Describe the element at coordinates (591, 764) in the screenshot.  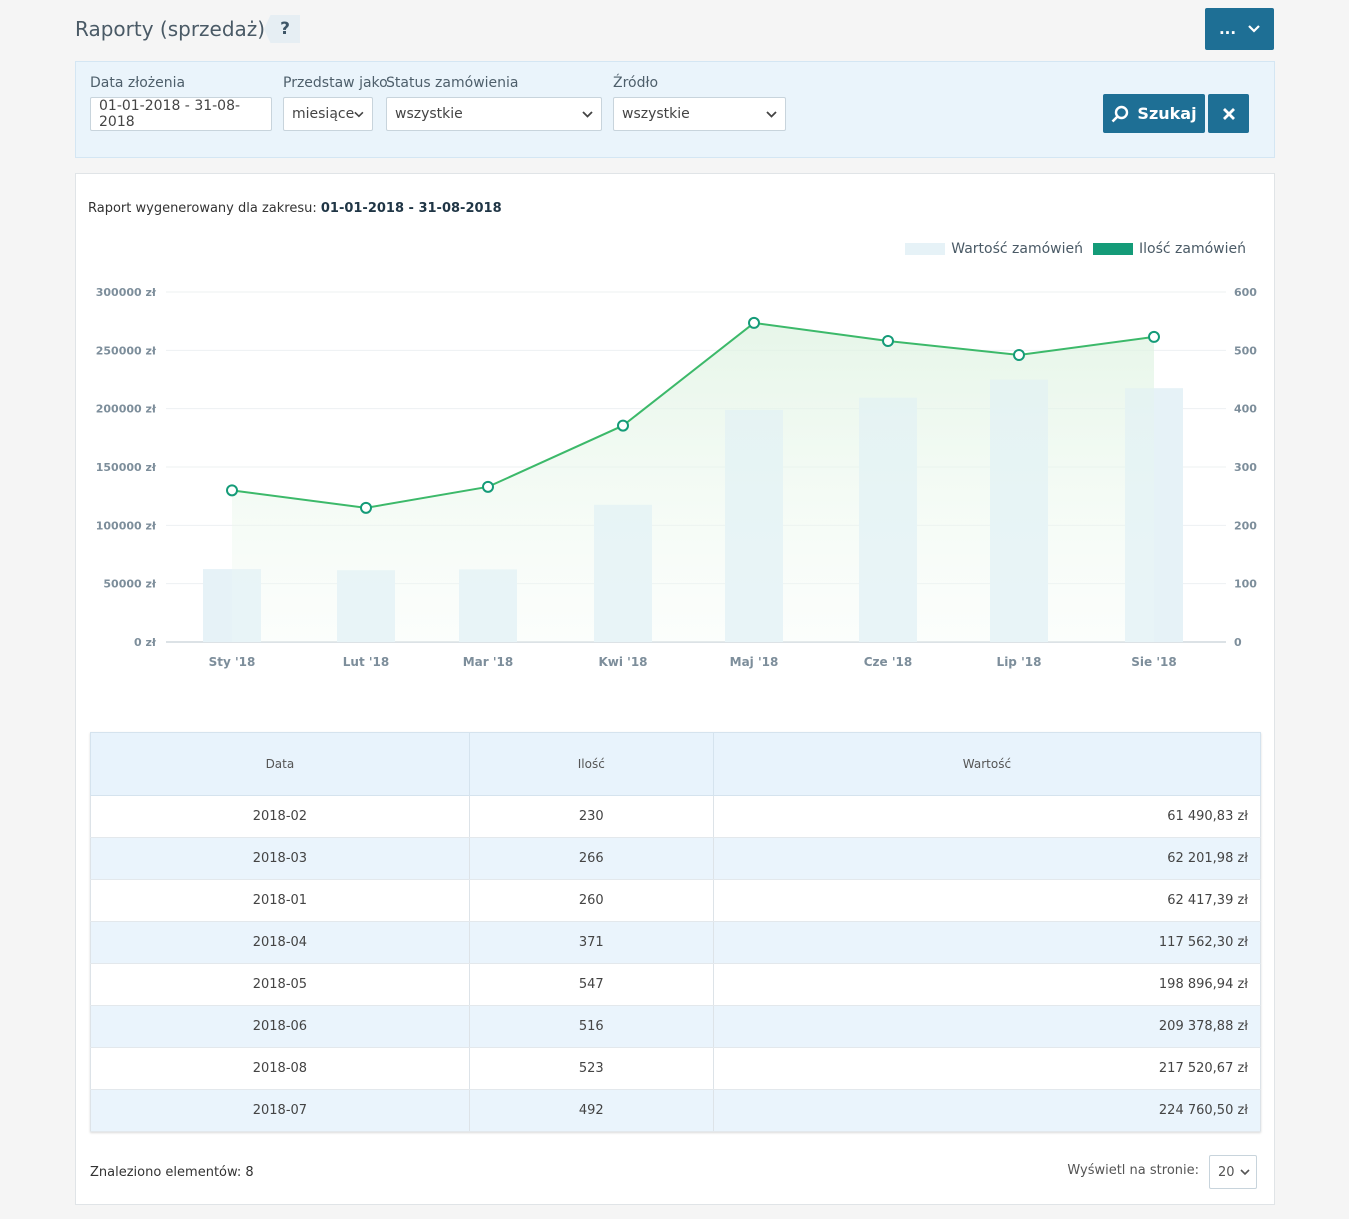
I see `column-header: Ilość` at that location.